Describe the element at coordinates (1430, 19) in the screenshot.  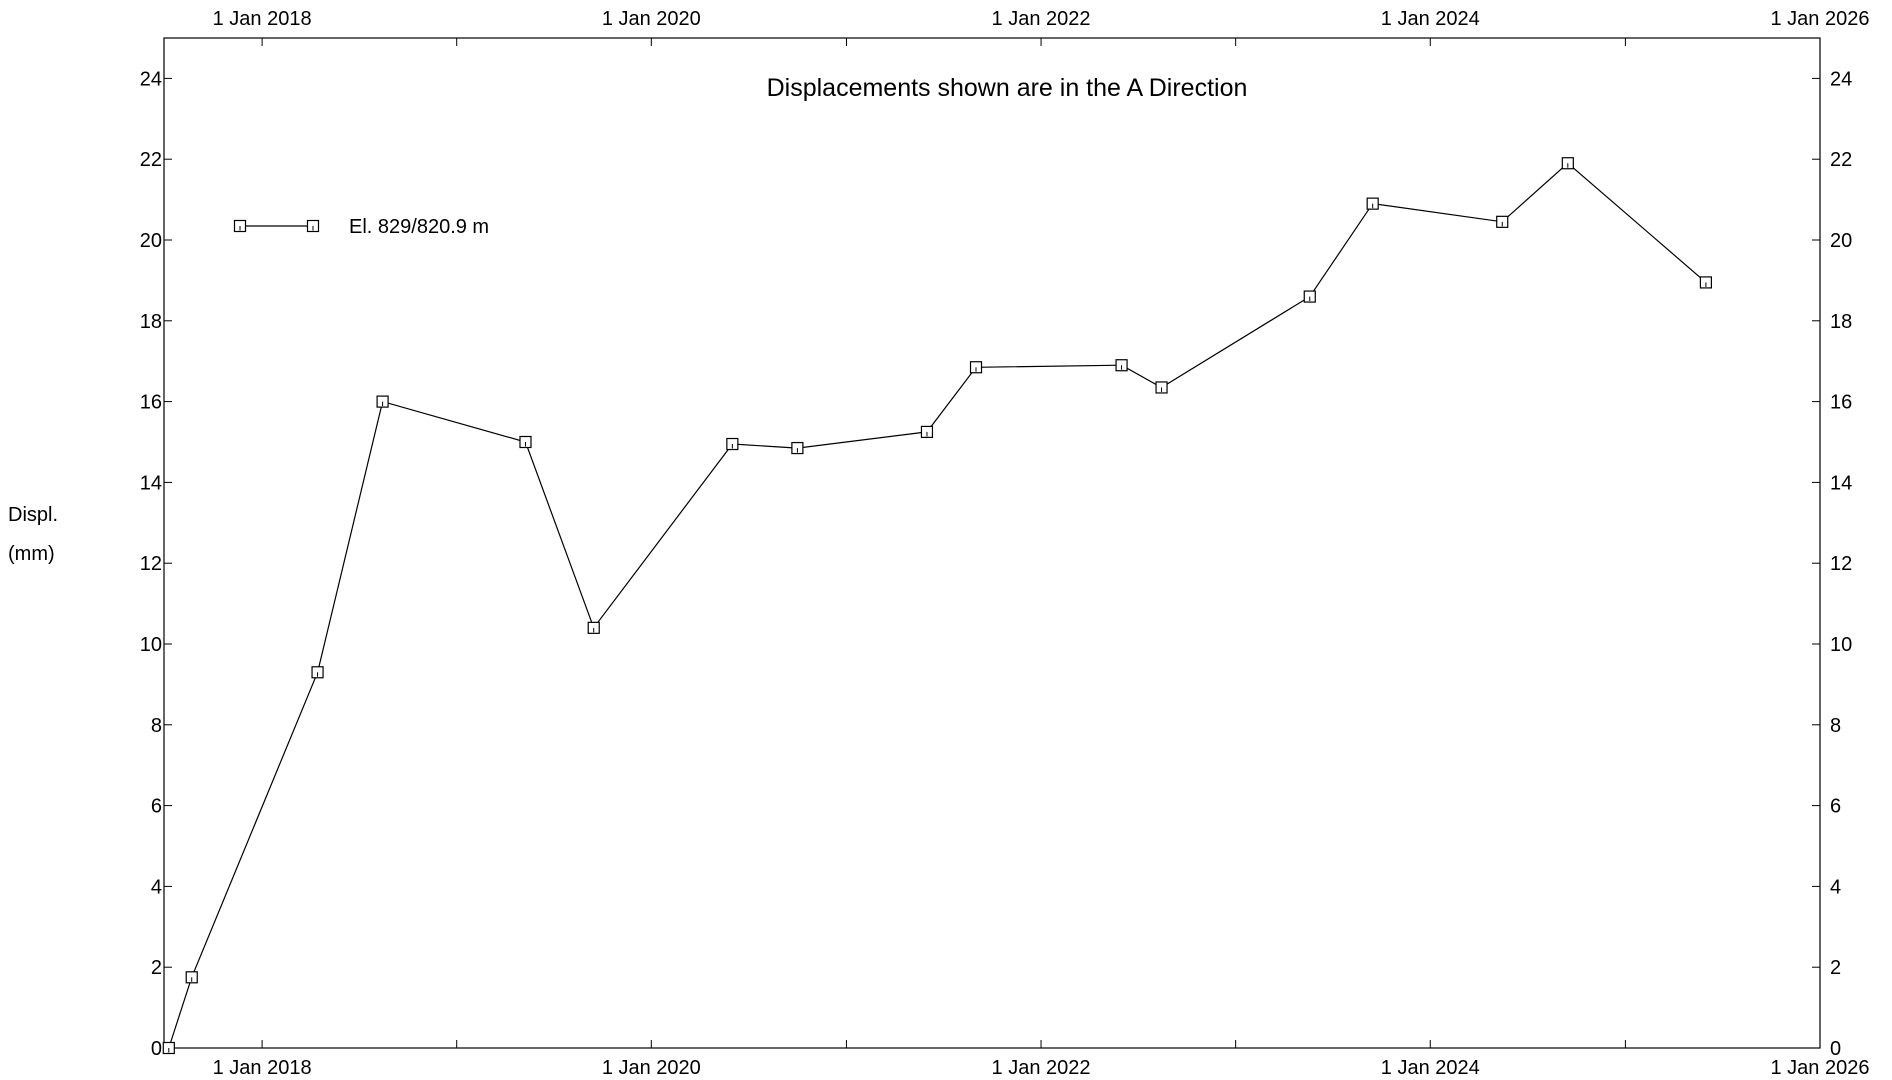
I see `x-tick-label-top: 1 Jan 2024` at that location.